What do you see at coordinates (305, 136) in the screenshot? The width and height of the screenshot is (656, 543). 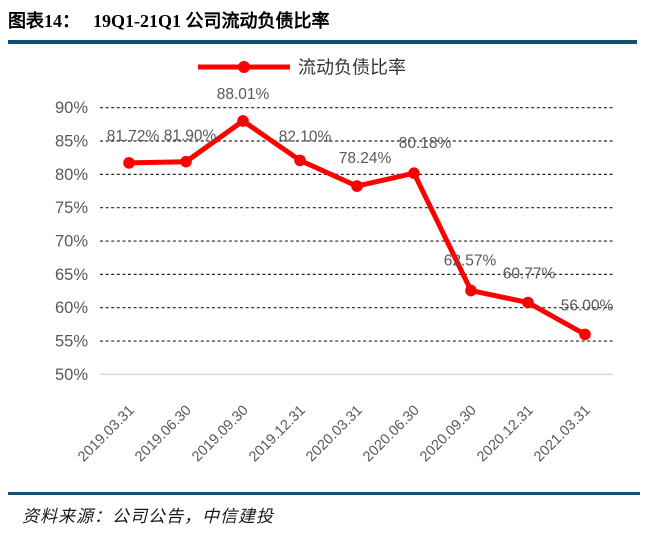 I see `data-label: 82.10%` at bounding box center [305, 136].